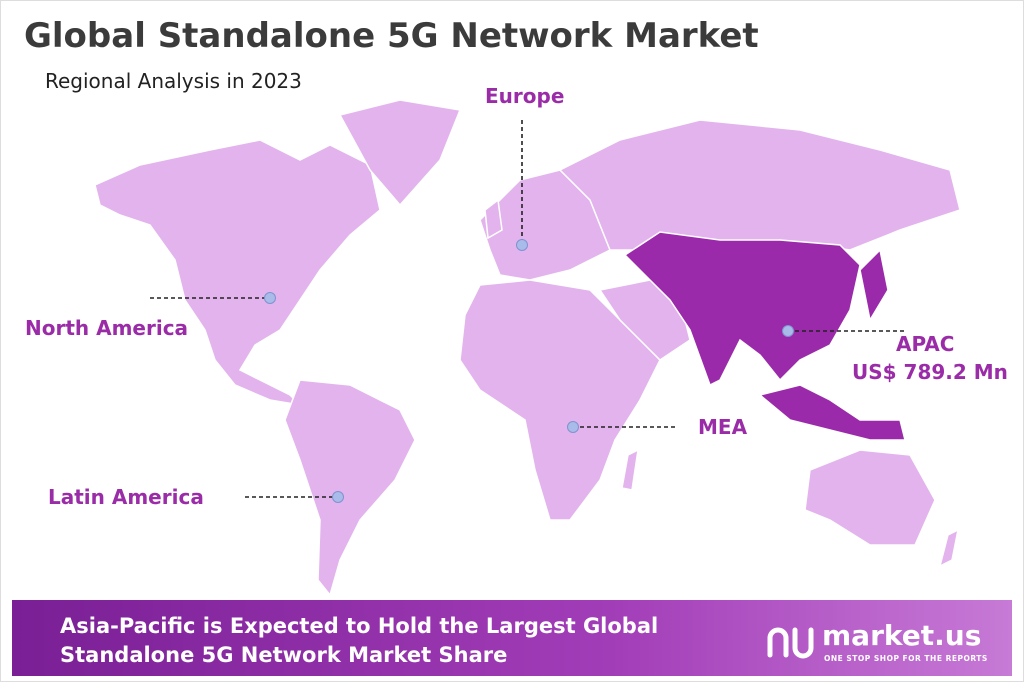 This screenshot has height=682, width=1024. Describe the element at coordinates (870, 497) in the screenshot. I see `australia` at that location.